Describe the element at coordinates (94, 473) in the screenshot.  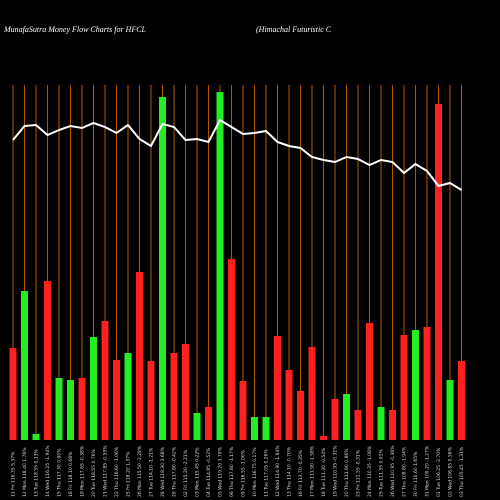
I see `x-tick-label: 20 Tue 118.55 0.76%` at that location.